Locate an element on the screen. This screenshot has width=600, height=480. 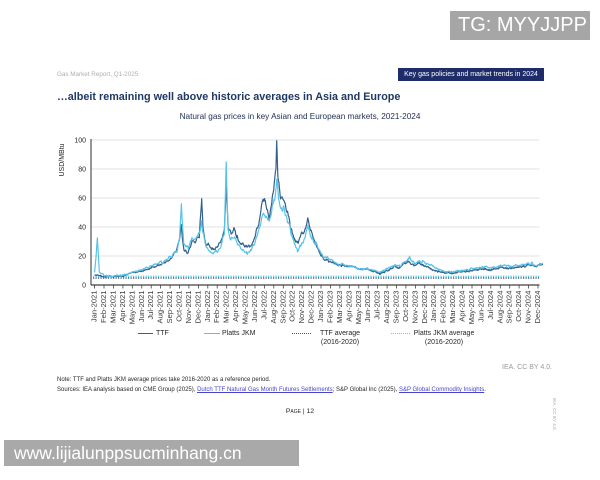
svg-text: Jun-2024 is located at coordinates (480, 307).